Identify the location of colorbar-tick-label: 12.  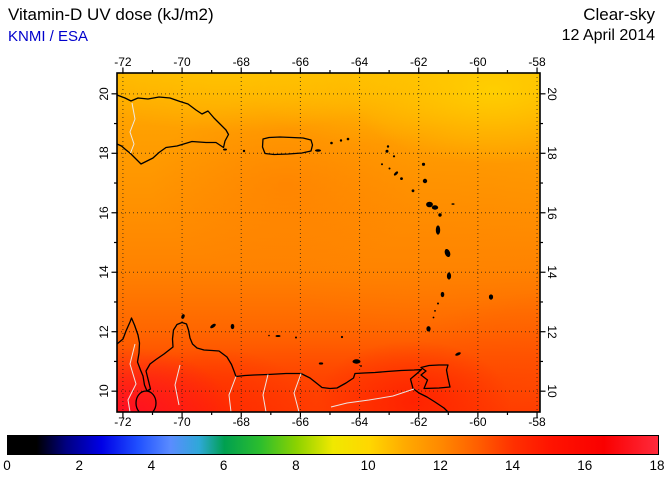
(440, 465).